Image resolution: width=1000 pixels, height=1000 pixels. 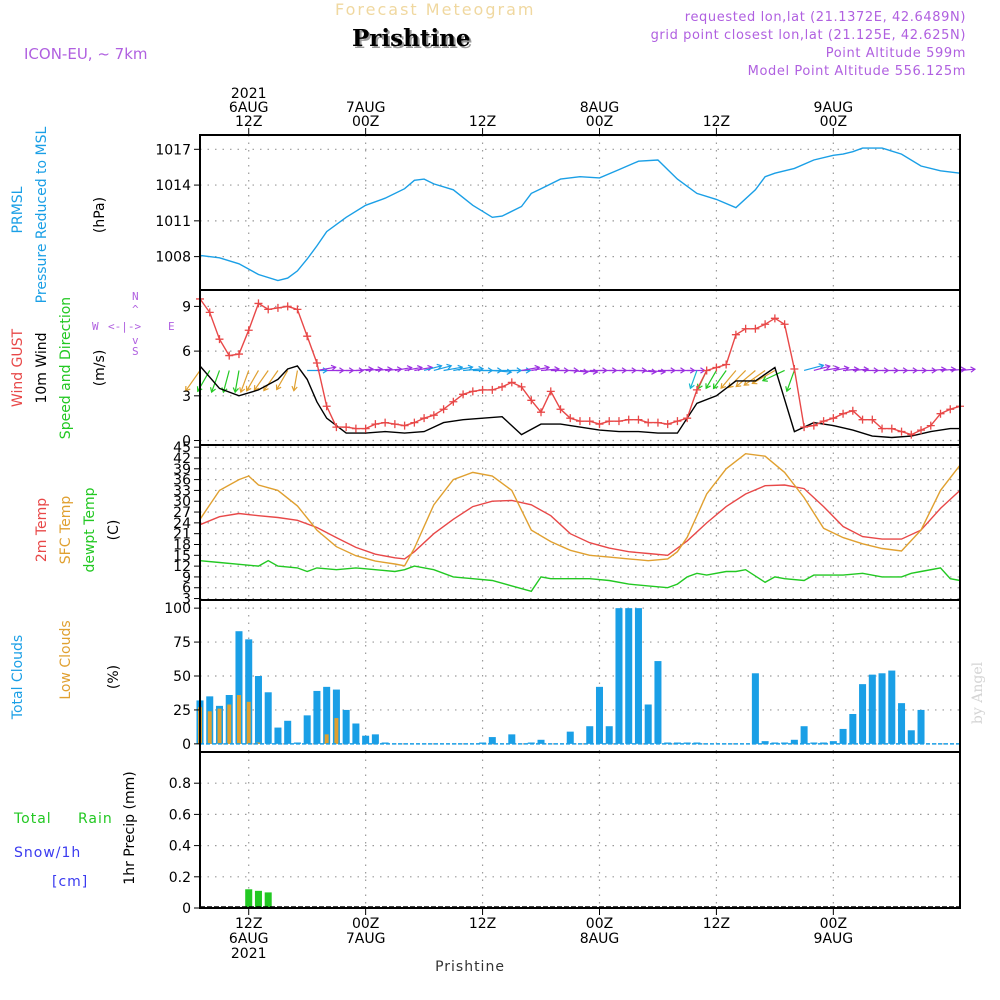 I want to click on temp-ytick-label: 27, so click(x=182, y=513).